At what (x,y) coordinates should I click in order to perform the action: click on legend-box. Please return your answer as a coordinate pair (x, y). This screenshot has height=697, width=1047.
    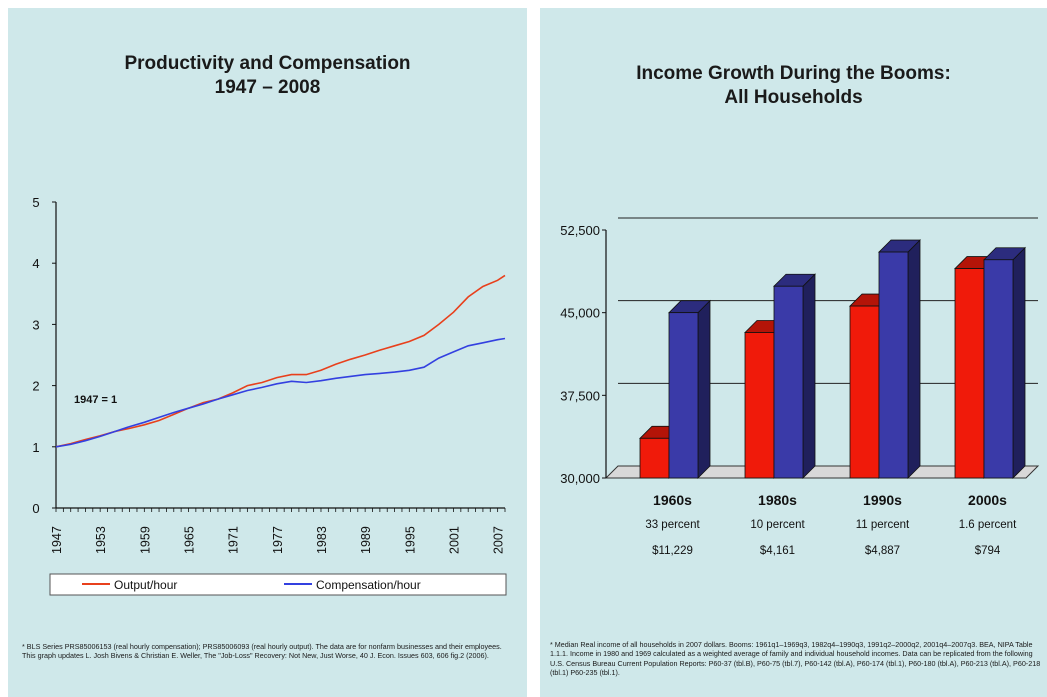
    Looking at the image, I should click on (278, 584).